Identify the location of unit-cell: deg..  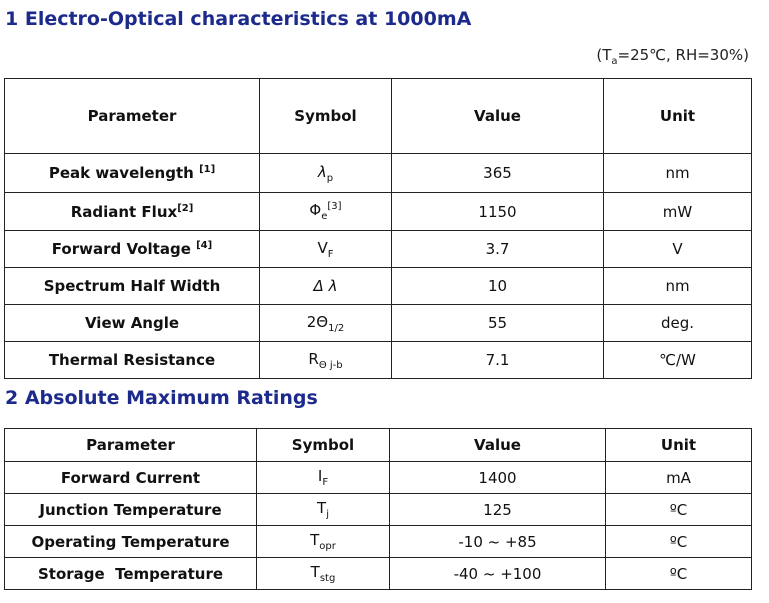
(677, 323).